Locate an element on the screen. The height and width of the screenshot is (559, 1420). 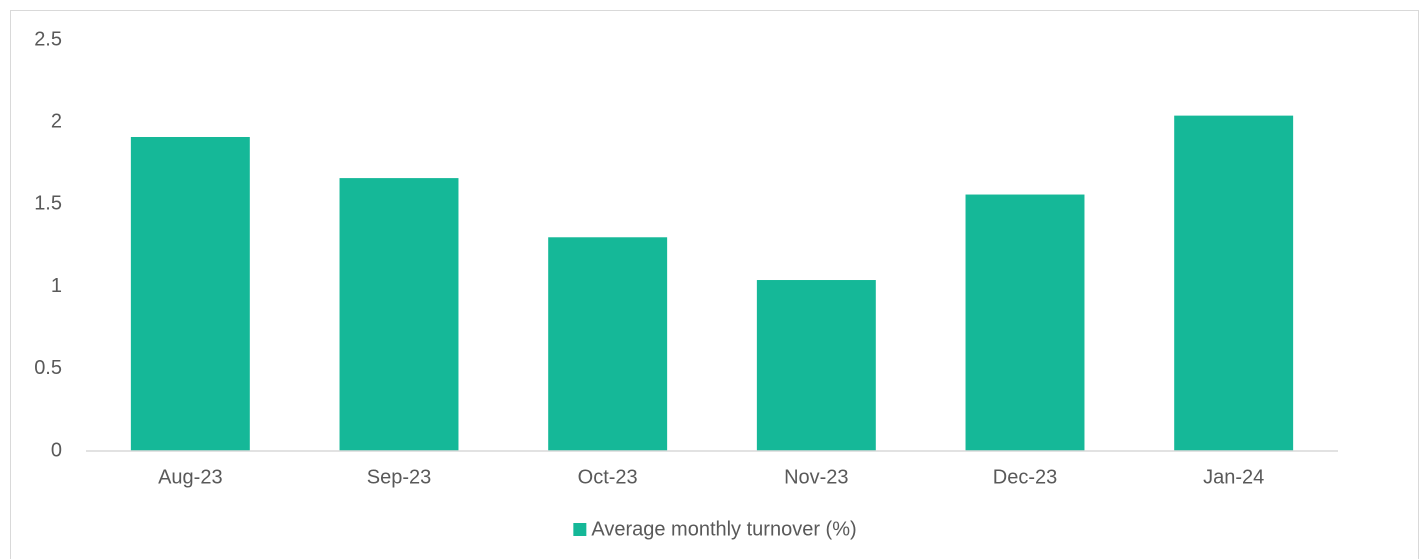
y-tick-label: 0.5 is located at coordinates (48, 368).